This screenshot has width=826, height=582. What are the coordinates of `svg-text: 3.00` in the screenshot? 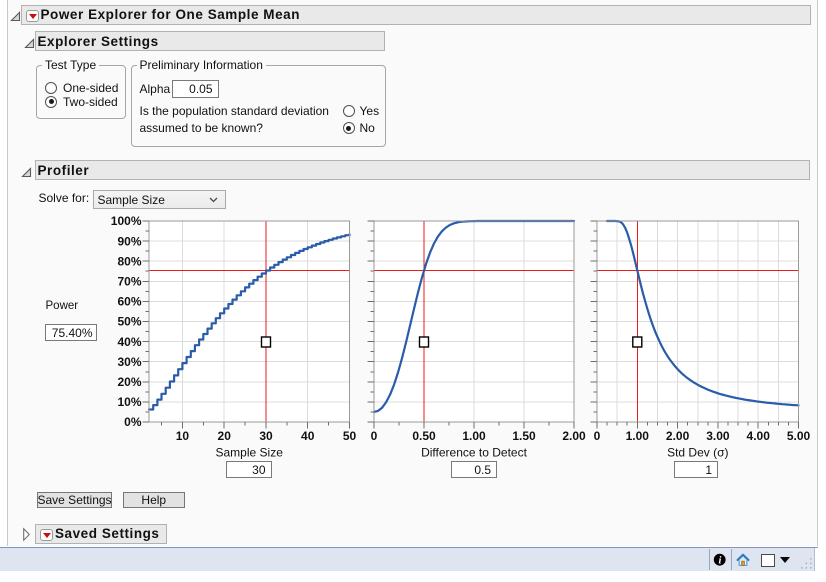 It's located at (718, 436).